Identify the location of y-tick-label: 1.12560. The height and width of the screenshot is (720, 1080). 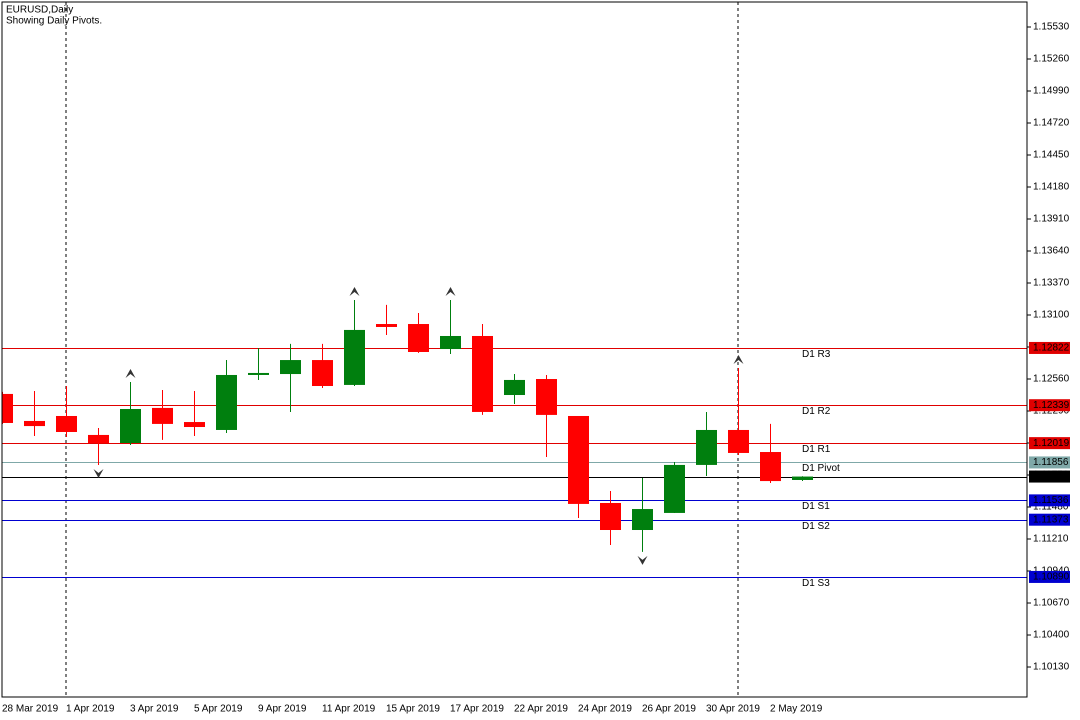
(1051, 379).